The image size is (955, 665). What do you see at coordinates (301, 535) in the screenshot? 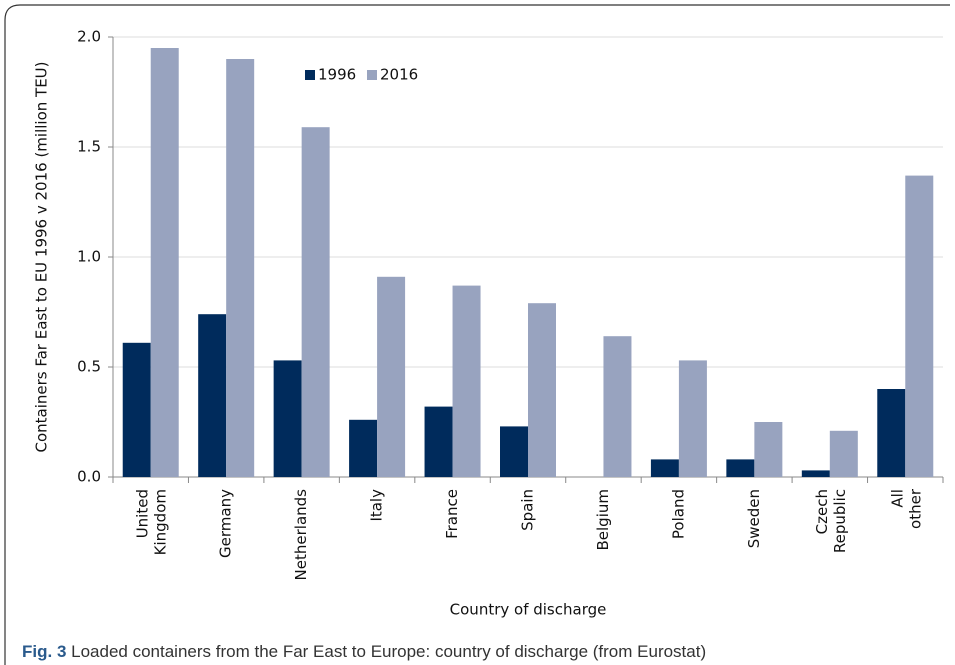
I see `x-tick-label: Netherlands` at bounding box center [301, 535].